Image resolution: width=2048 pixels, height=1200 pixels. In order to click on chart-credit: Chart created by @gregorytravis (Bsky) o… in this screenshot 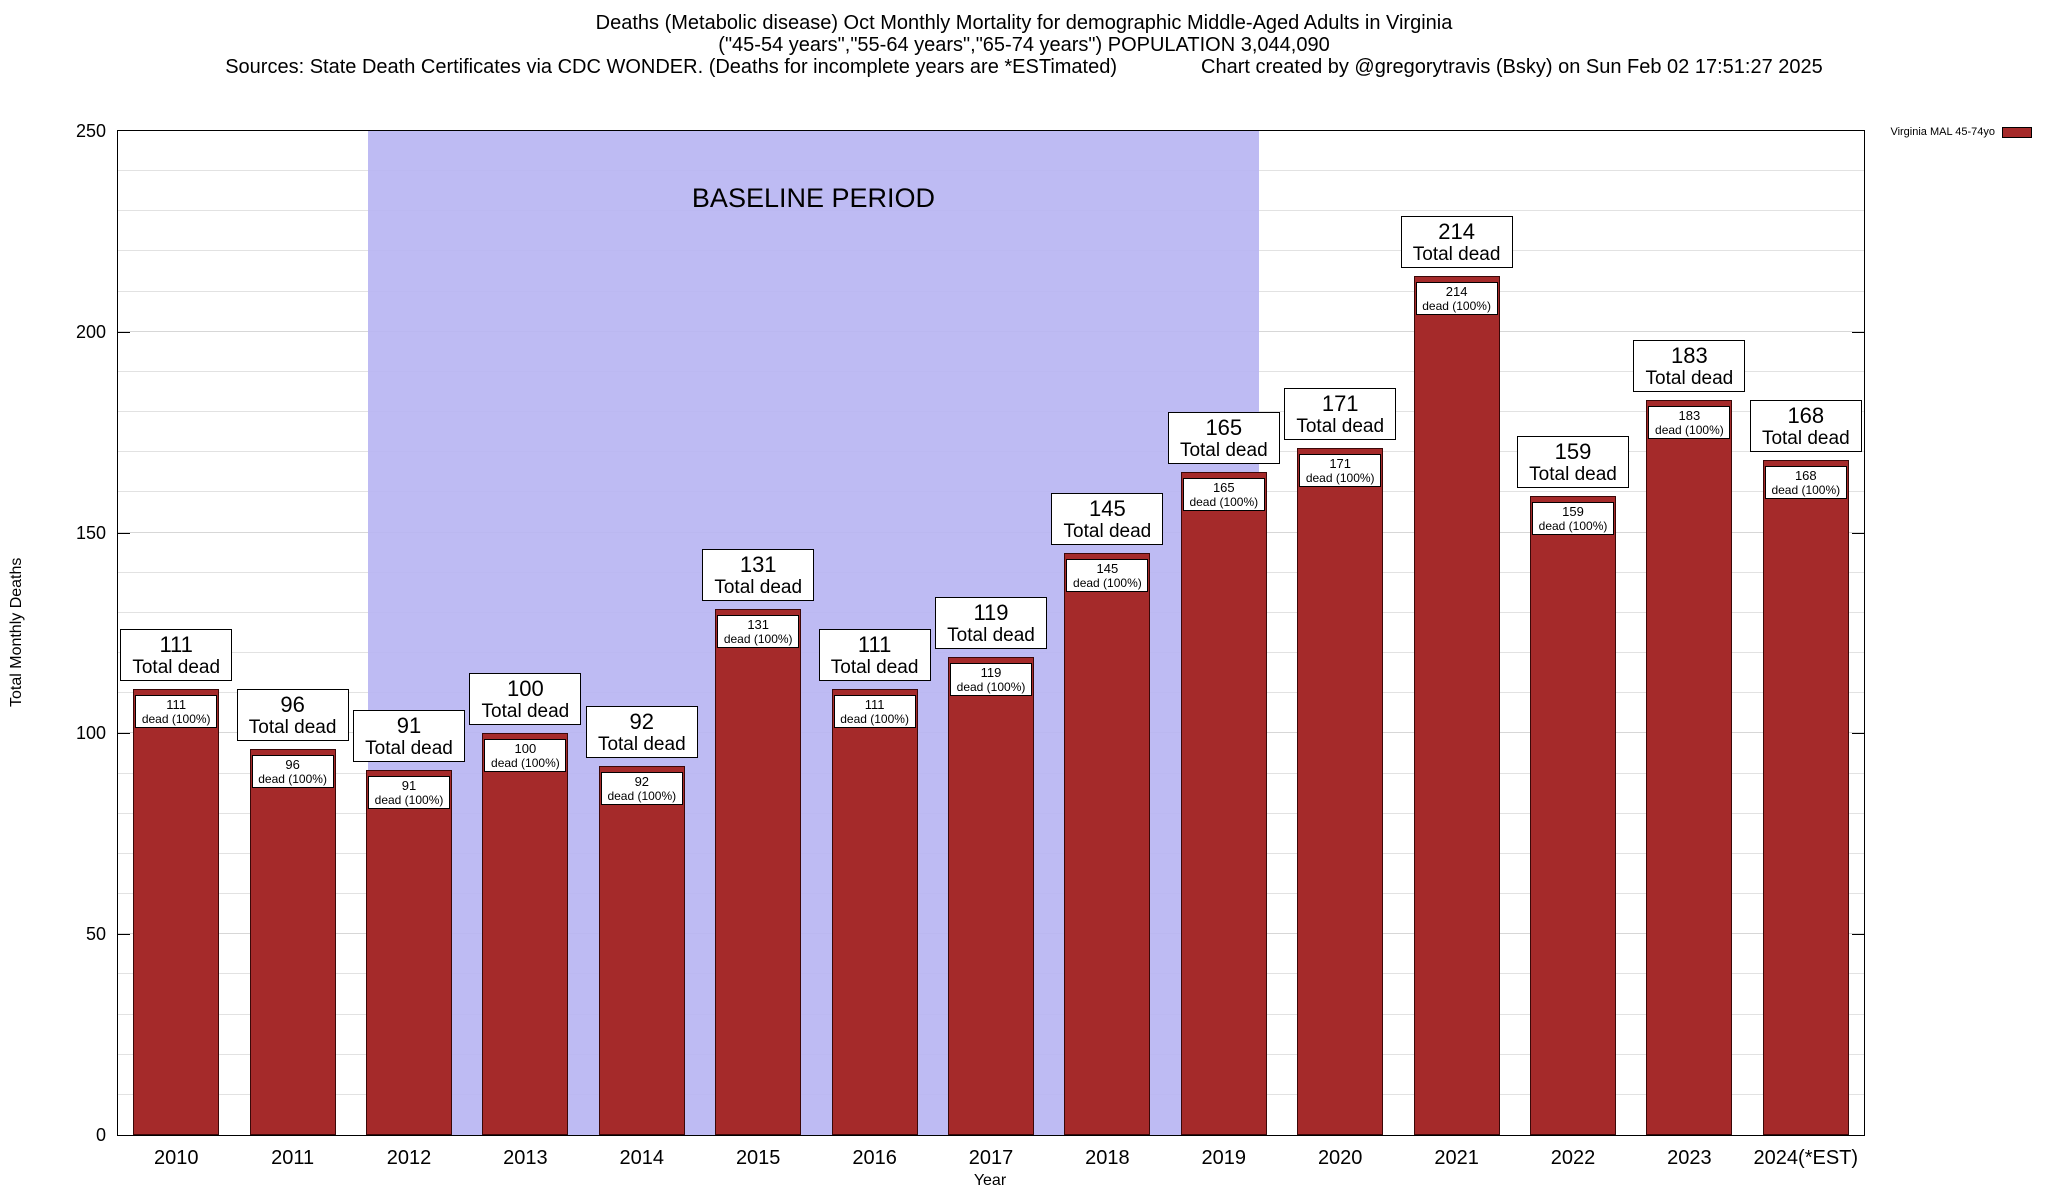, I will do `click(1512, 67)`.